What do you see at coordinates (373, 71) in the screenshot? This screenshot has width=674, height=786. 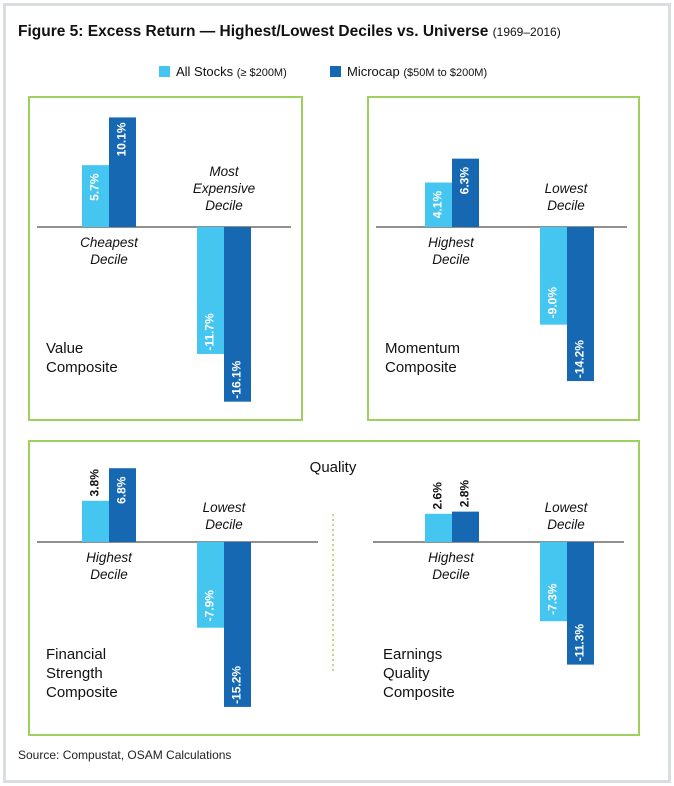 I see `legend-label-microcap: Microcap` at bounding box center [373, 71].